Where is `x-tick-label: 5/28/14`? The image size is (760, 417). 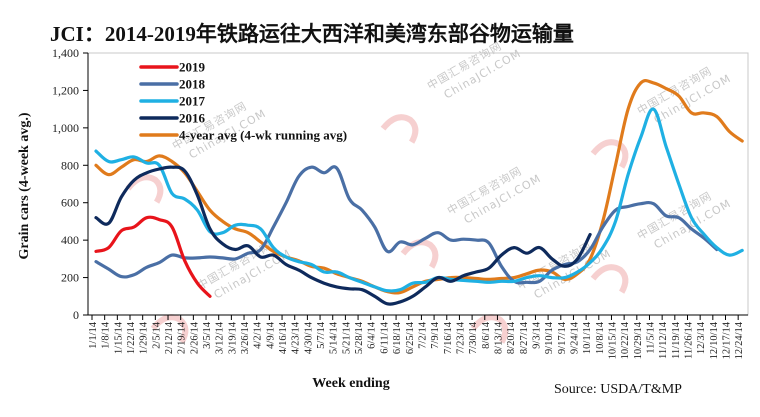
x-tick-label: 5/28/14 is located at coordinates (359, 337).